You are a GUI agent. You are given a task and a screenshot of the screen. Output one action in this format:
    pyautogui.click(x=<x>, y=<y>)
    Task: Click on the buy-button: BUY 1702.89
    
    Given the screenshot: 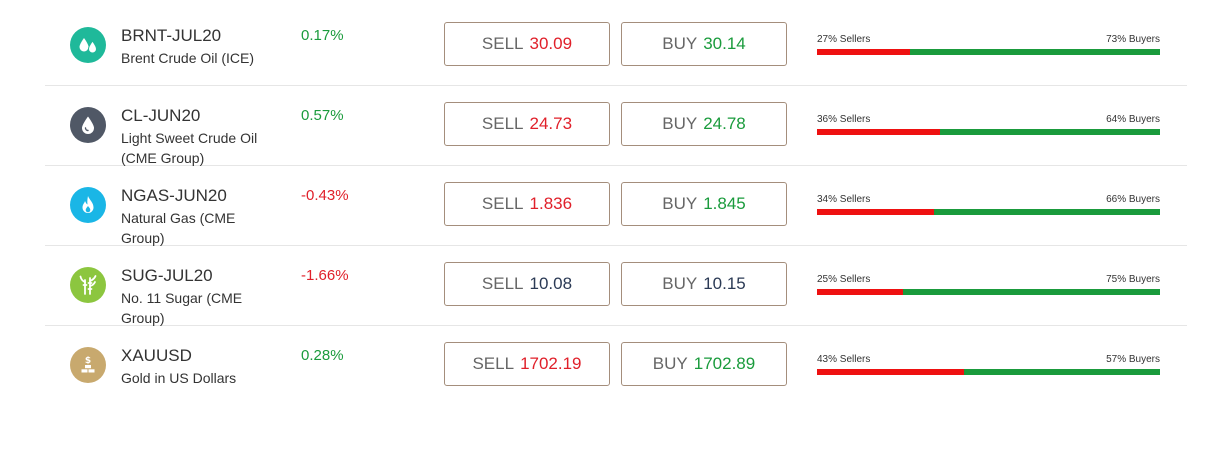 What is the action you would take?
    pyautogui.click(x=704, y=364)
    